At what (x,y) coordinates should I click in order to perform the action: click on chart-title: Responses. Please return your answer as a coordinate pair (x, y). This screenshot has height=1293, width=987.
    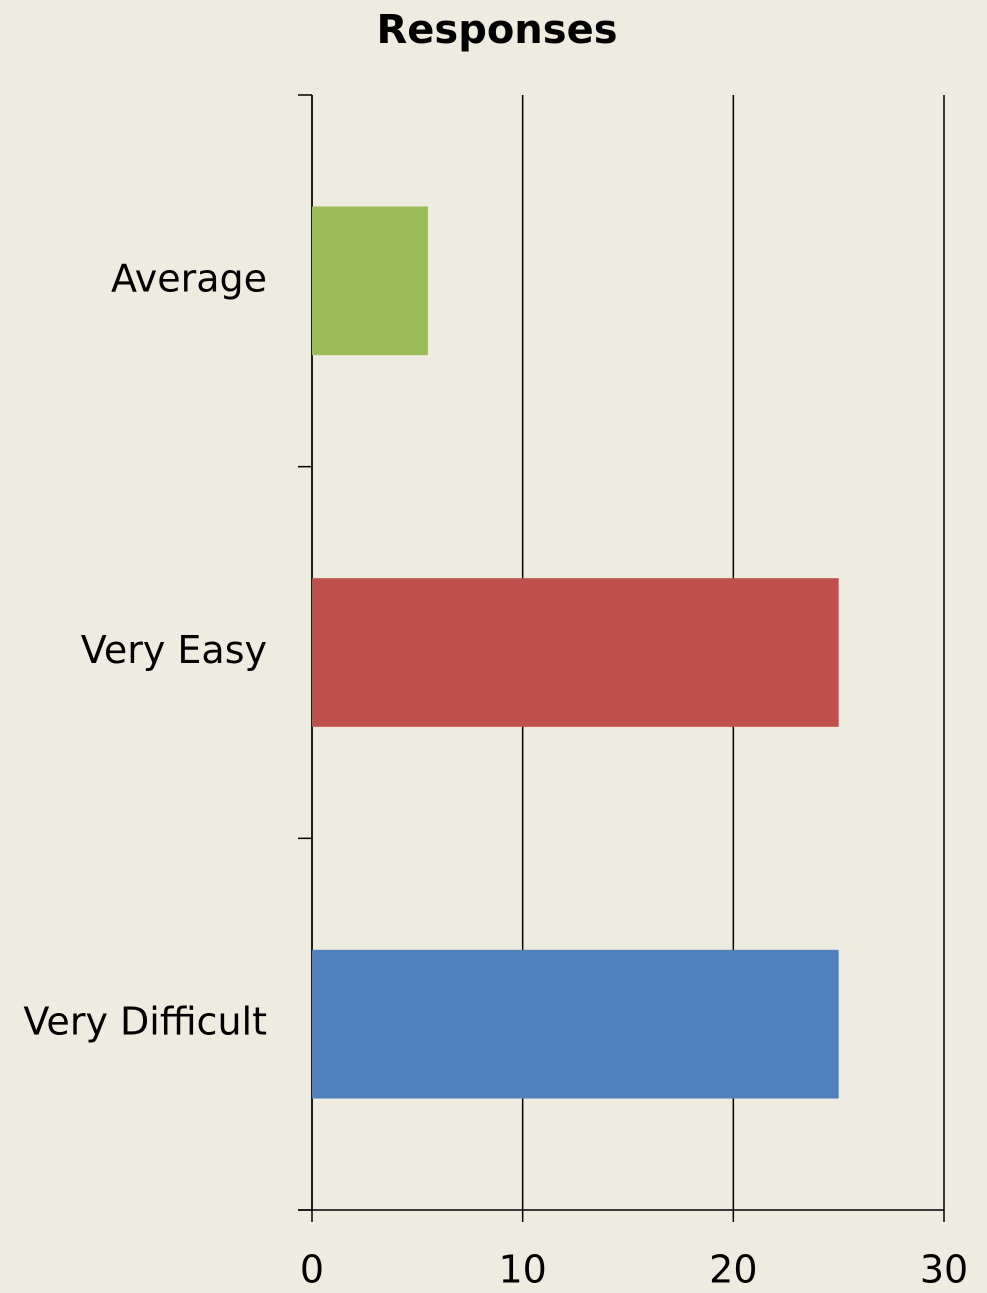
    Looking at the image, I should click on (496, 30).